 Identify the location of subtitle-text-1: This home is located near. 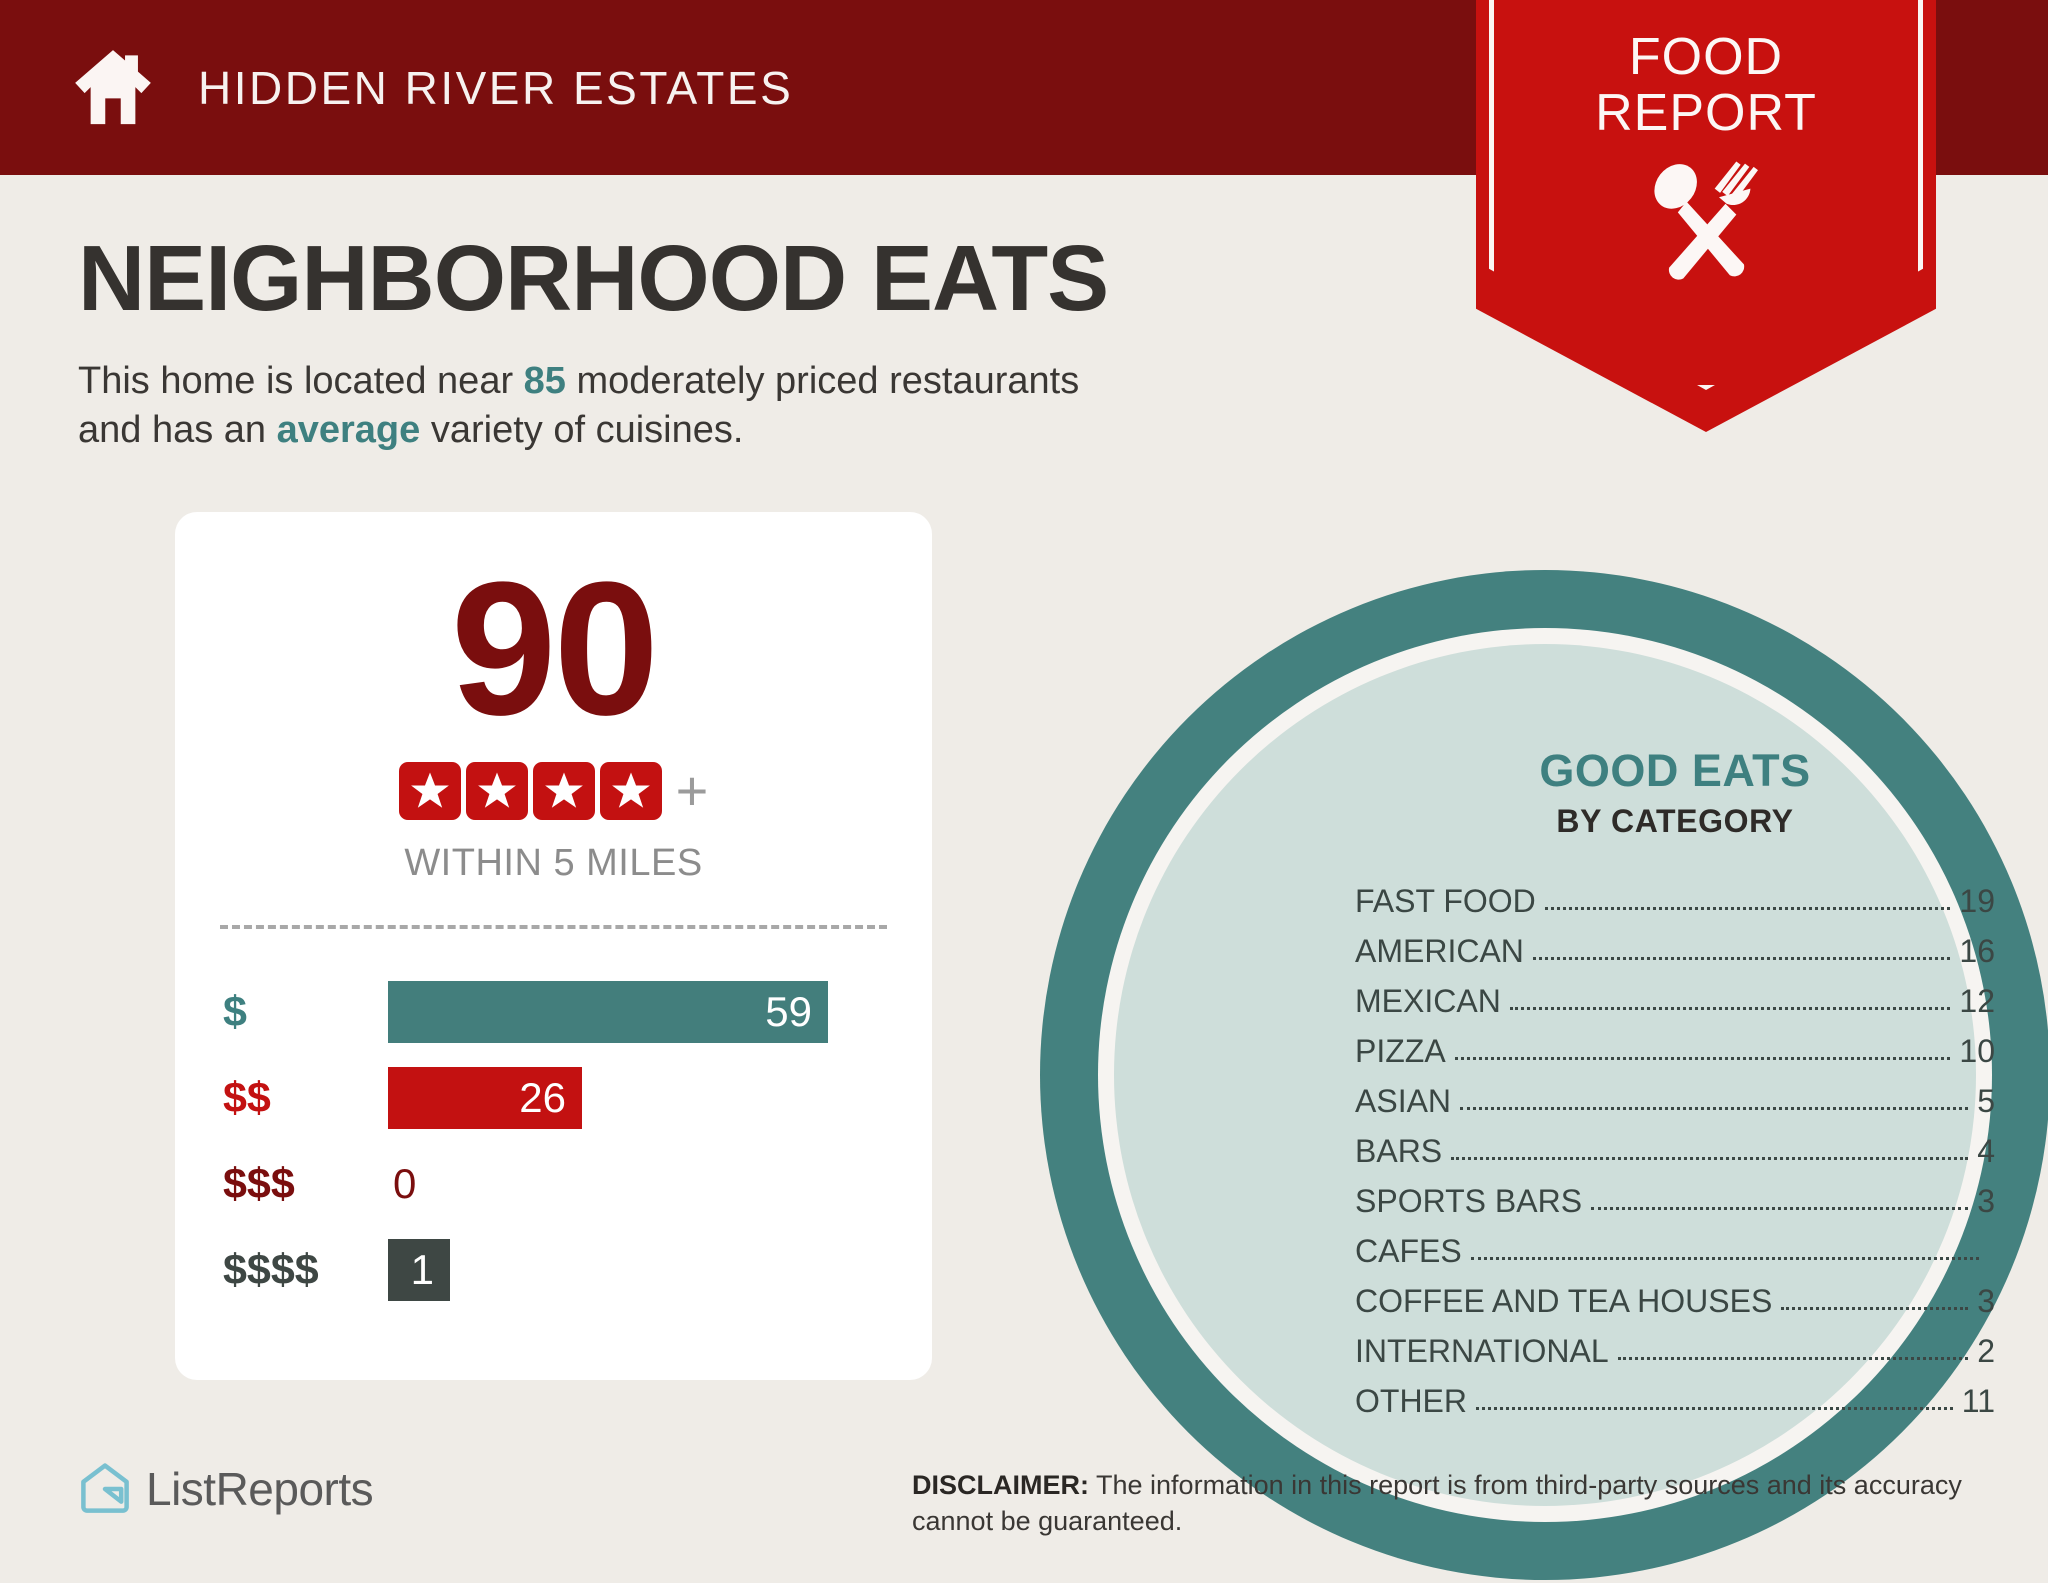
(301, 381).